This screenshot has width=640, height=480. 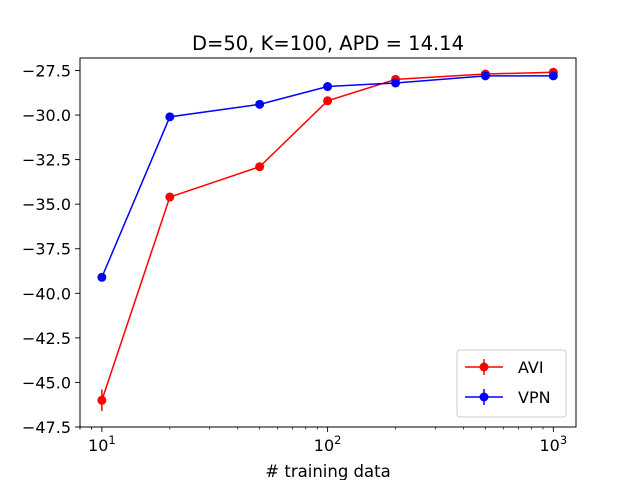 I want to click on legend-label-vpn: VPN, so click(x=534, y=397).